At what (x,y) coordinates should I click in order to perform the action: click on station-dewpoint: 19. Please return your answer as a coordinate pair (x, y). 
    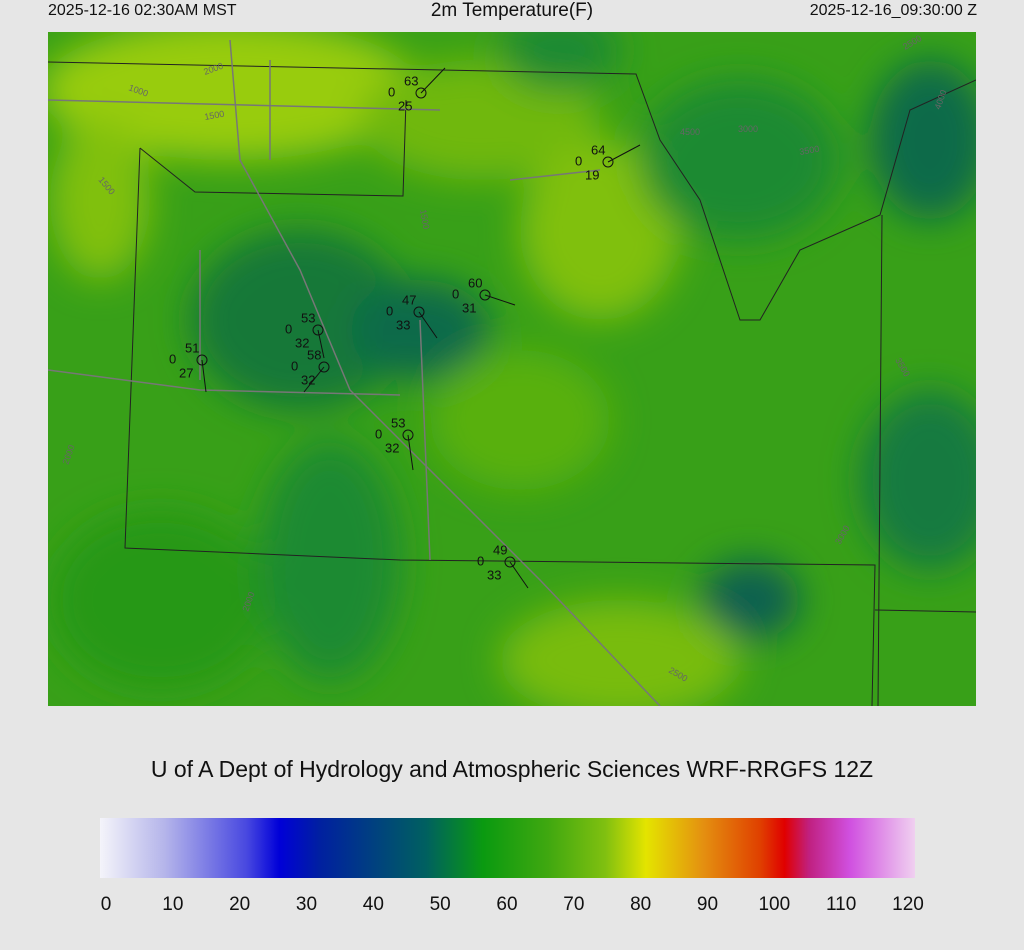
    Looking at the image, I should click on (592, 174).